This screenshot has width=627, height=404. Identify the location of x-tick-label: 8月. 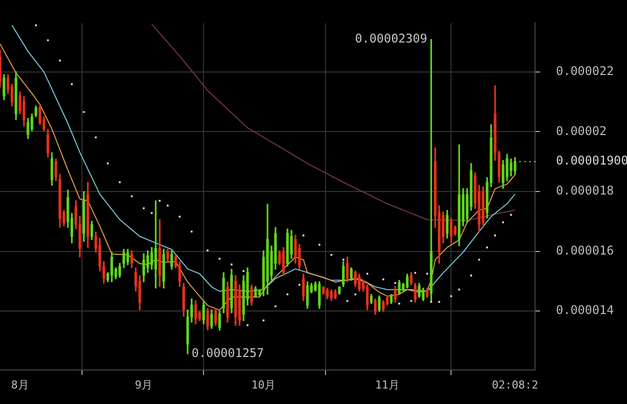
(20, 385).